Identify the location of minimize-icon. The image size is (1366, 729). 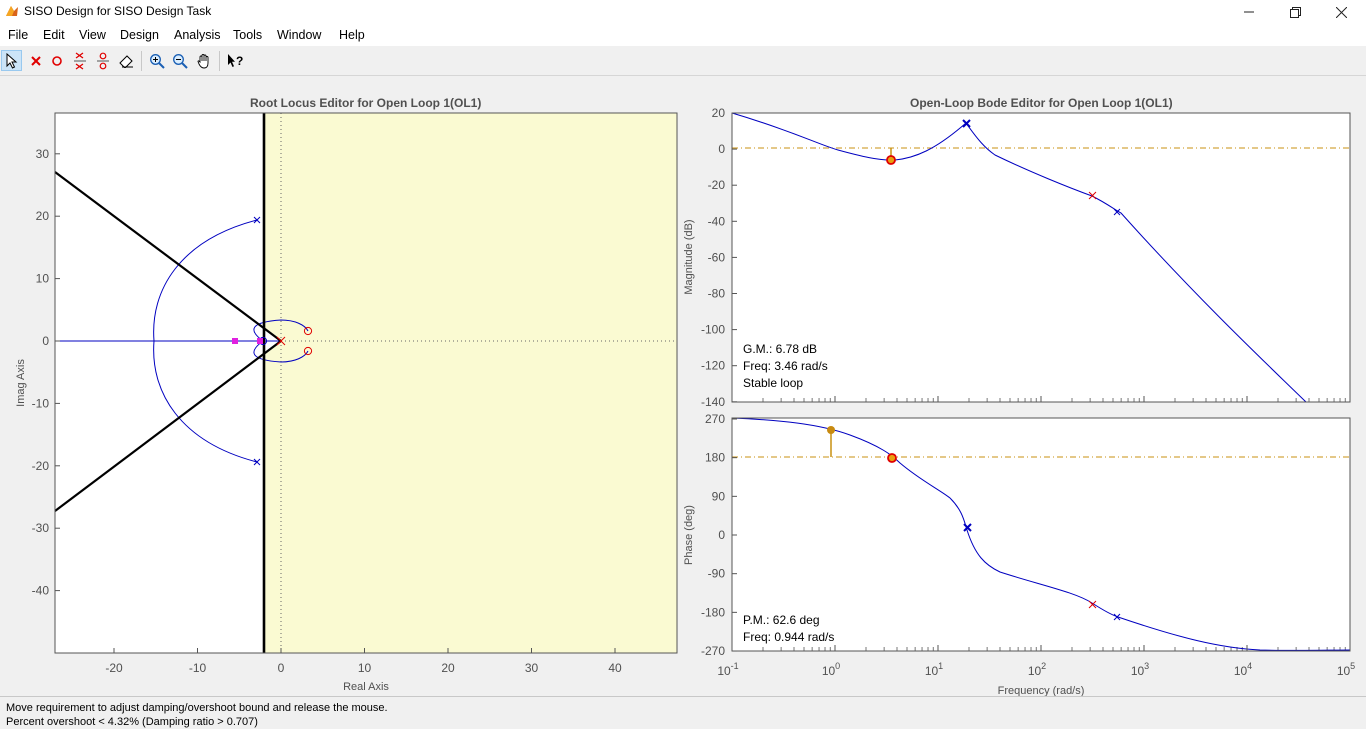
(1249, 12).